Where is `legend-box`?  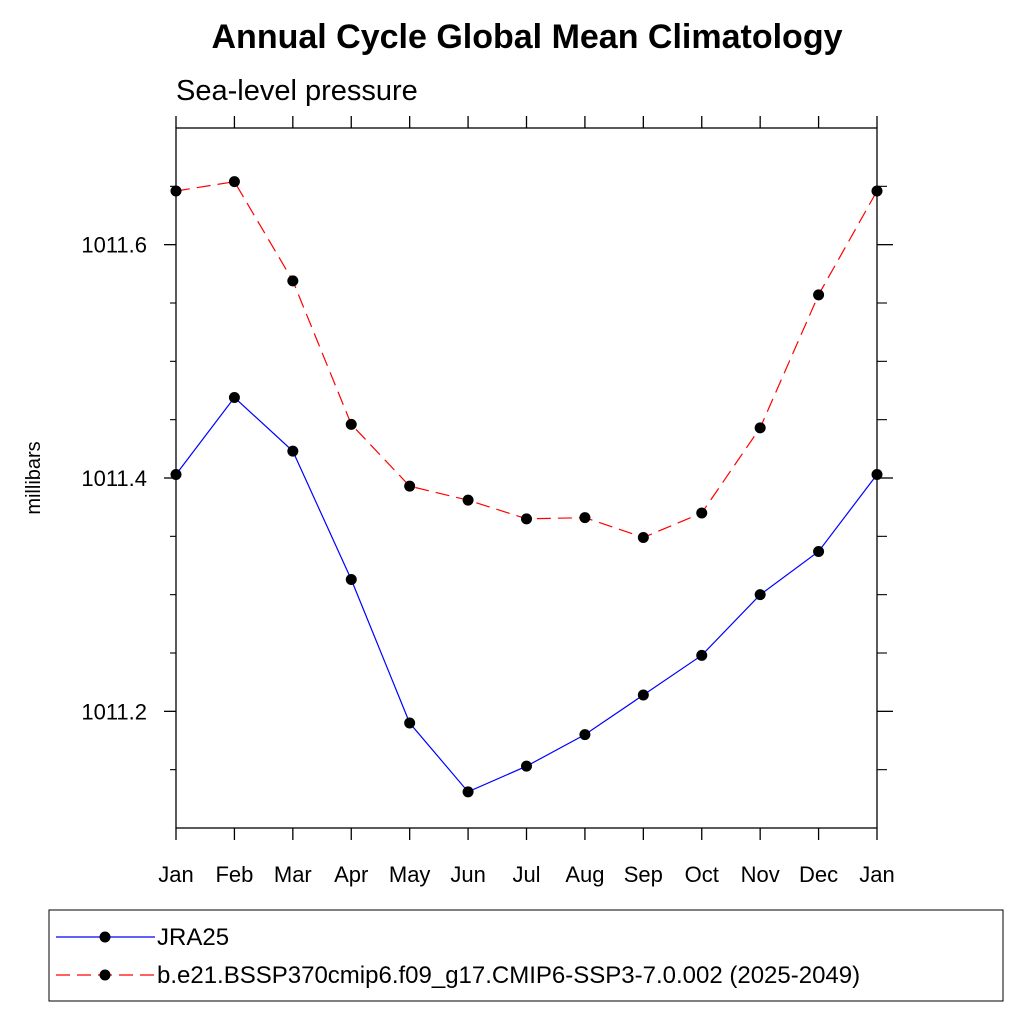
legend-box is located at coordinates (526, 955).